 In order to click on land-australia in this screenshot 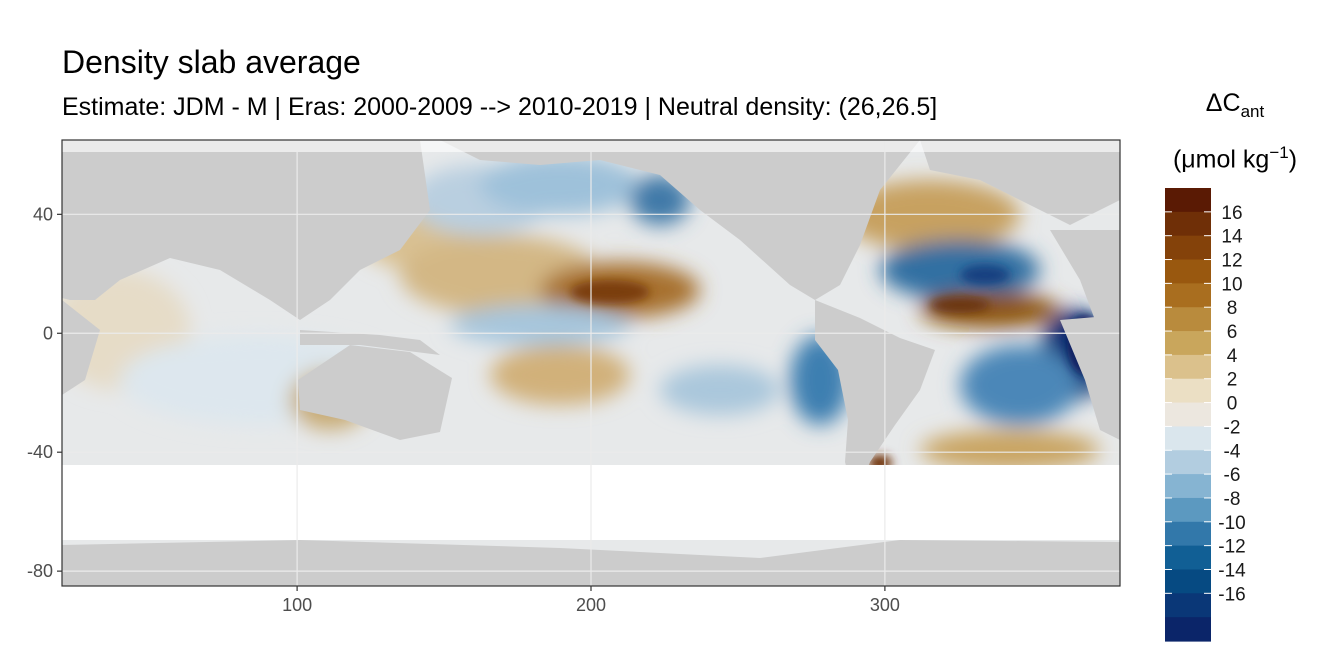, I will do `click(375, 392)`.